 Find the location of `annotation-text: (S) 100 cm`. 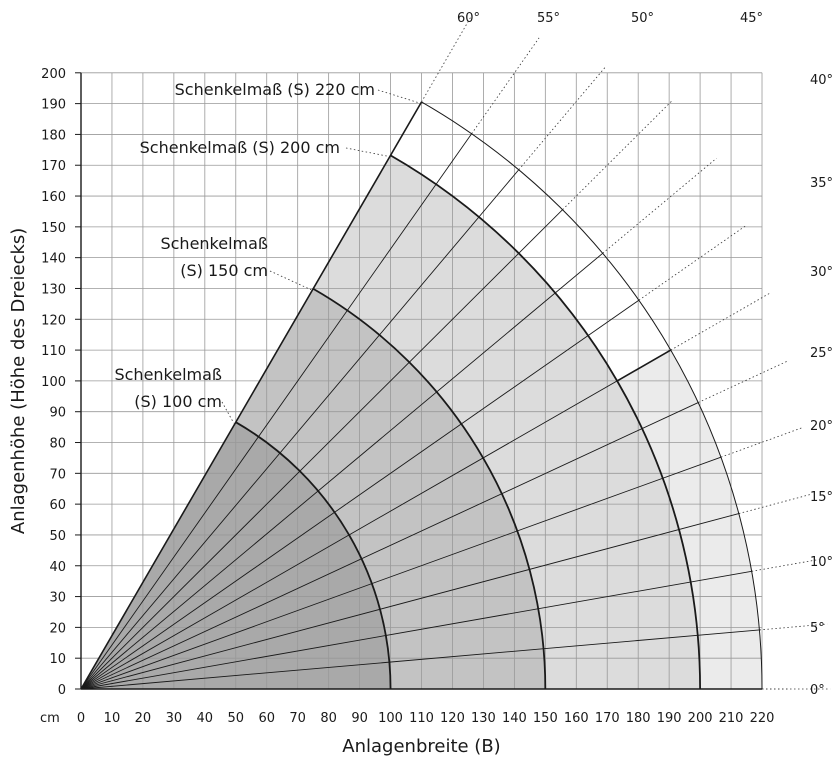

annotation-text: (S) 100 cm is located at coordinates (178, 401).